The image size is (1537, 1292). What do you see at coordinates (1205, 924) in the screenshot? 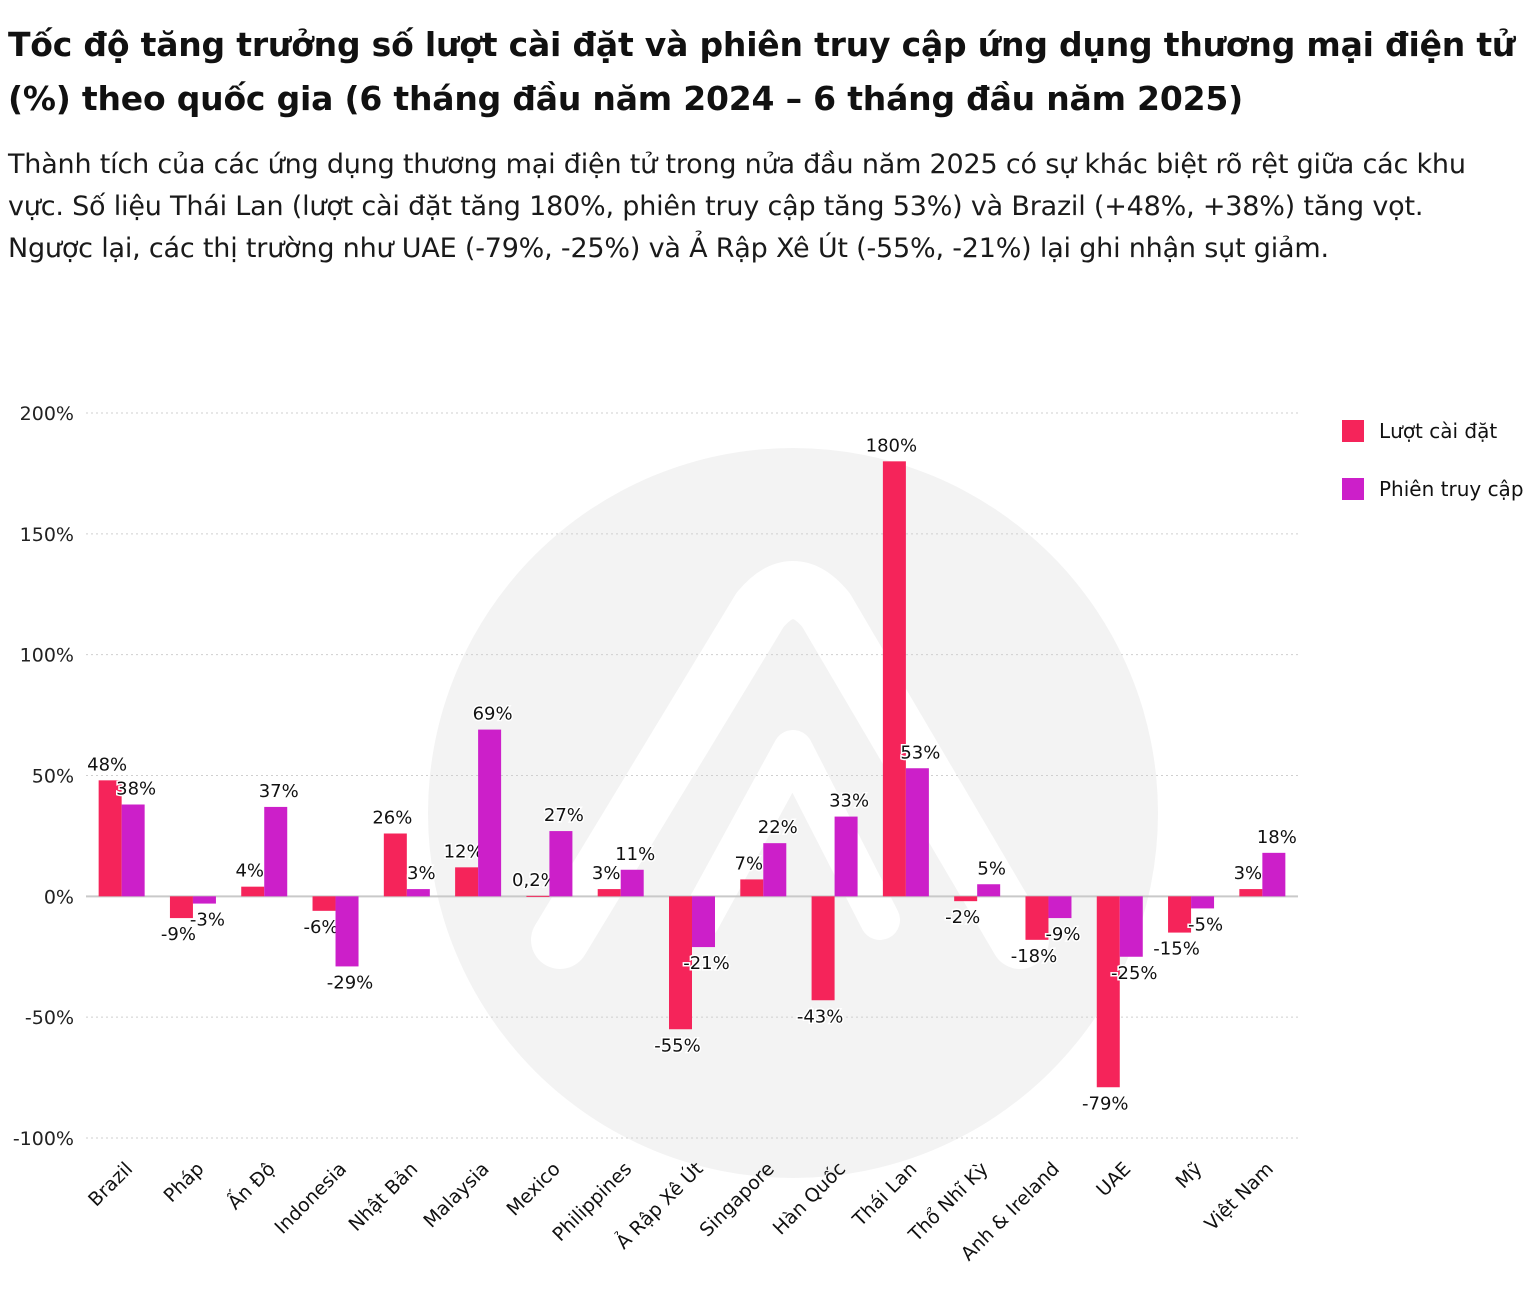
I see `data-label: -5%` at bounding box center [1205, 924].